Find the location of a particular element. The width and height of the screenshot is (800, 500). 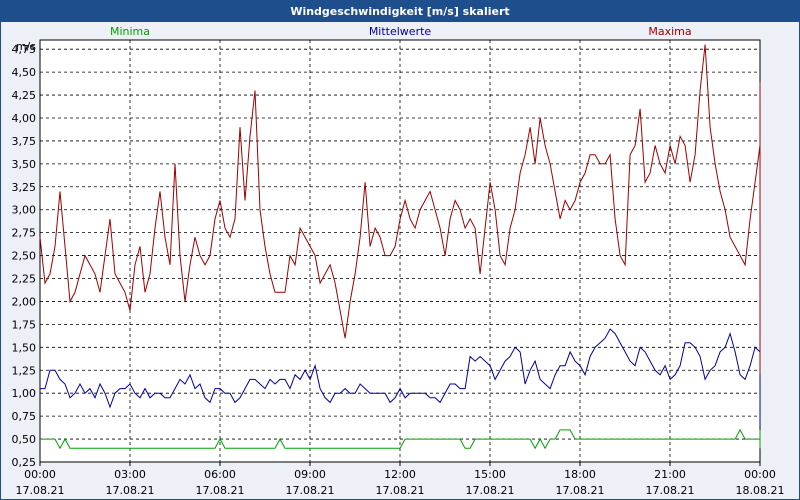

y-tick-label: 1,00 is located at coordinates (24, 393).